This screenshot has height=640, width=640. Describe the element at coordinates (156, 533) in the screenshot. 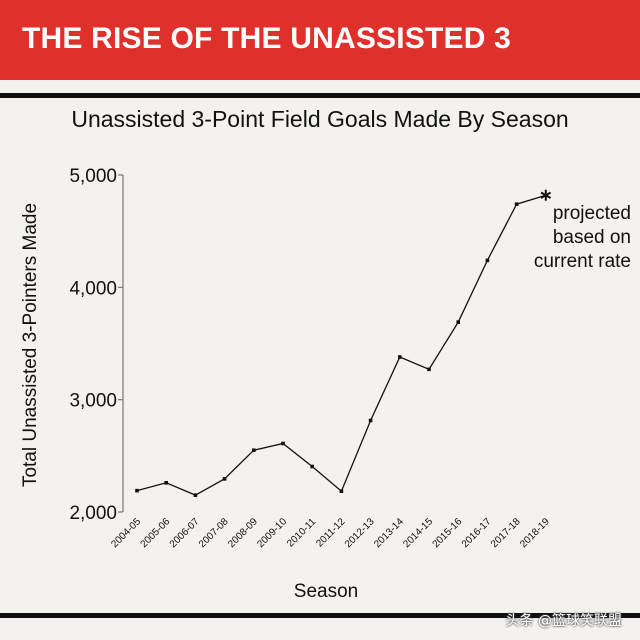

I see `x-tick-label: 2005-06` at that location.